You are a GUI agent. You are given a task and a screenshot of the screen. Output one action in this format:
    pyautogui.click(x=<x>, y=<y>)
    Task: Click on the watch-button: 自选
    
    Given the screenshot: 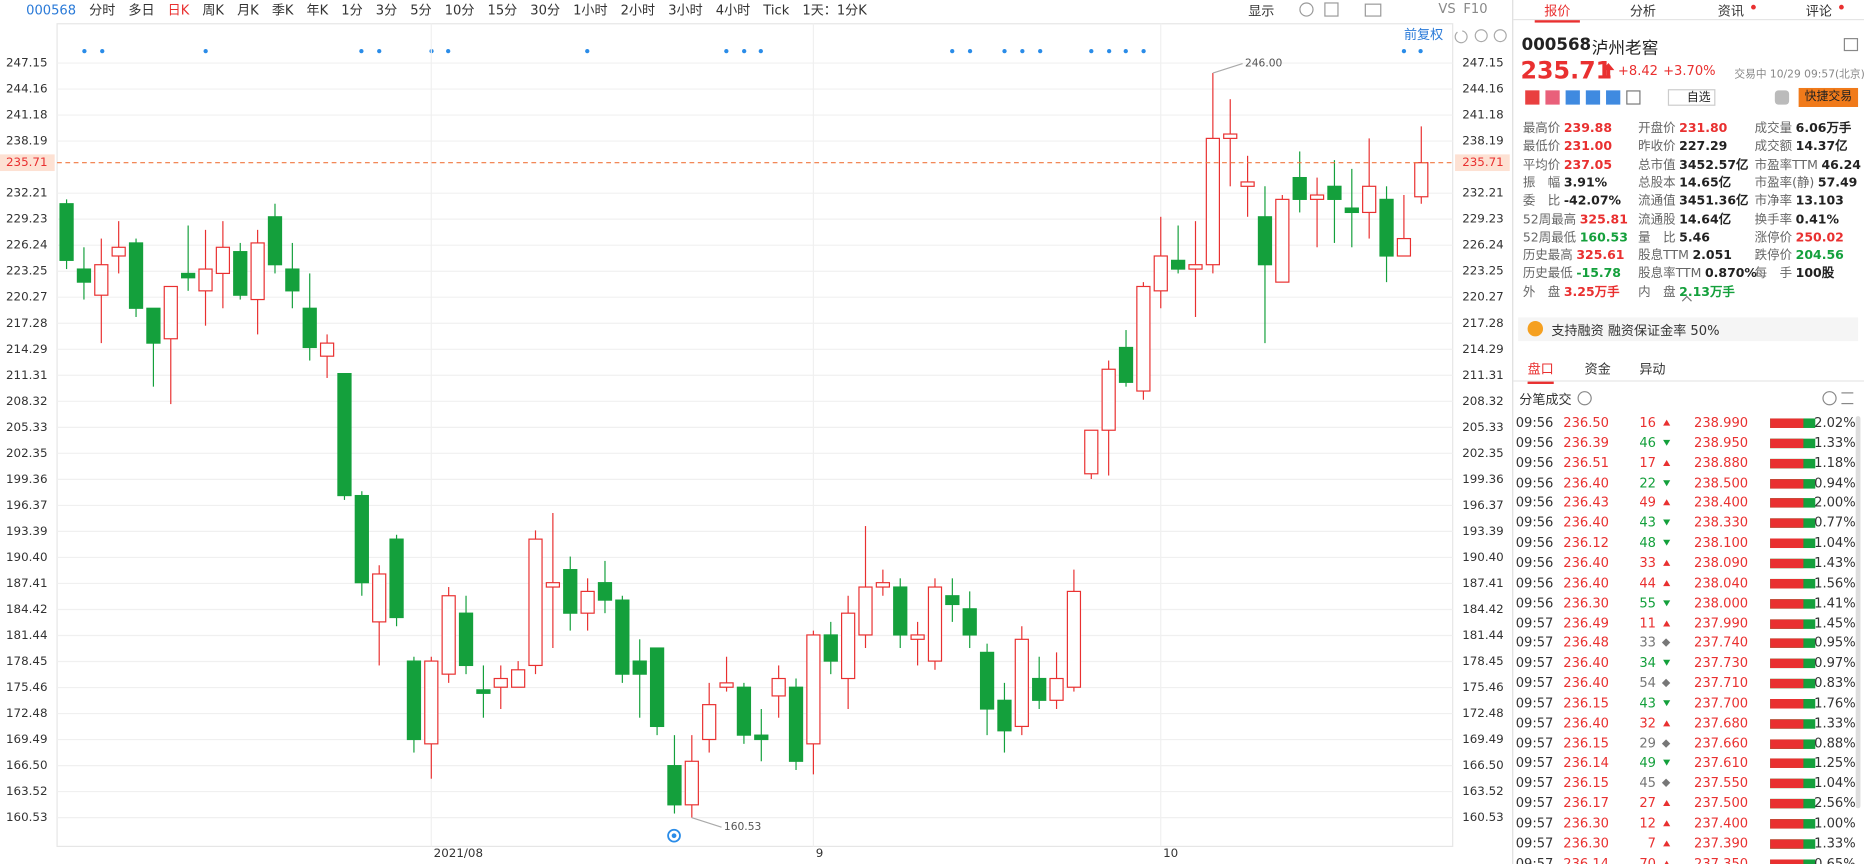 What is the action you would take?
    pyautogui.click(x=1691, y=97)
    